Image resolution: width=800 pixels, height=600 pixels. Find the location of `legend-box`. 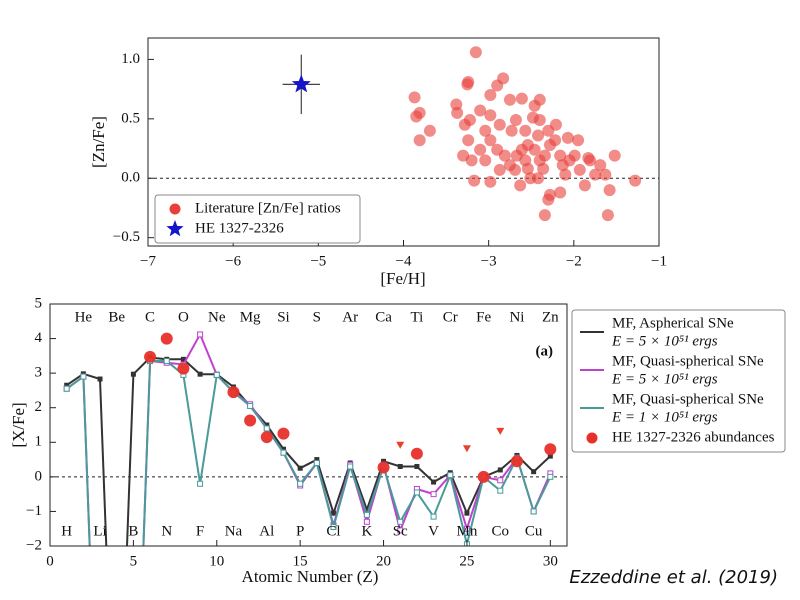

legend-box is located at coordinates (678, 381).